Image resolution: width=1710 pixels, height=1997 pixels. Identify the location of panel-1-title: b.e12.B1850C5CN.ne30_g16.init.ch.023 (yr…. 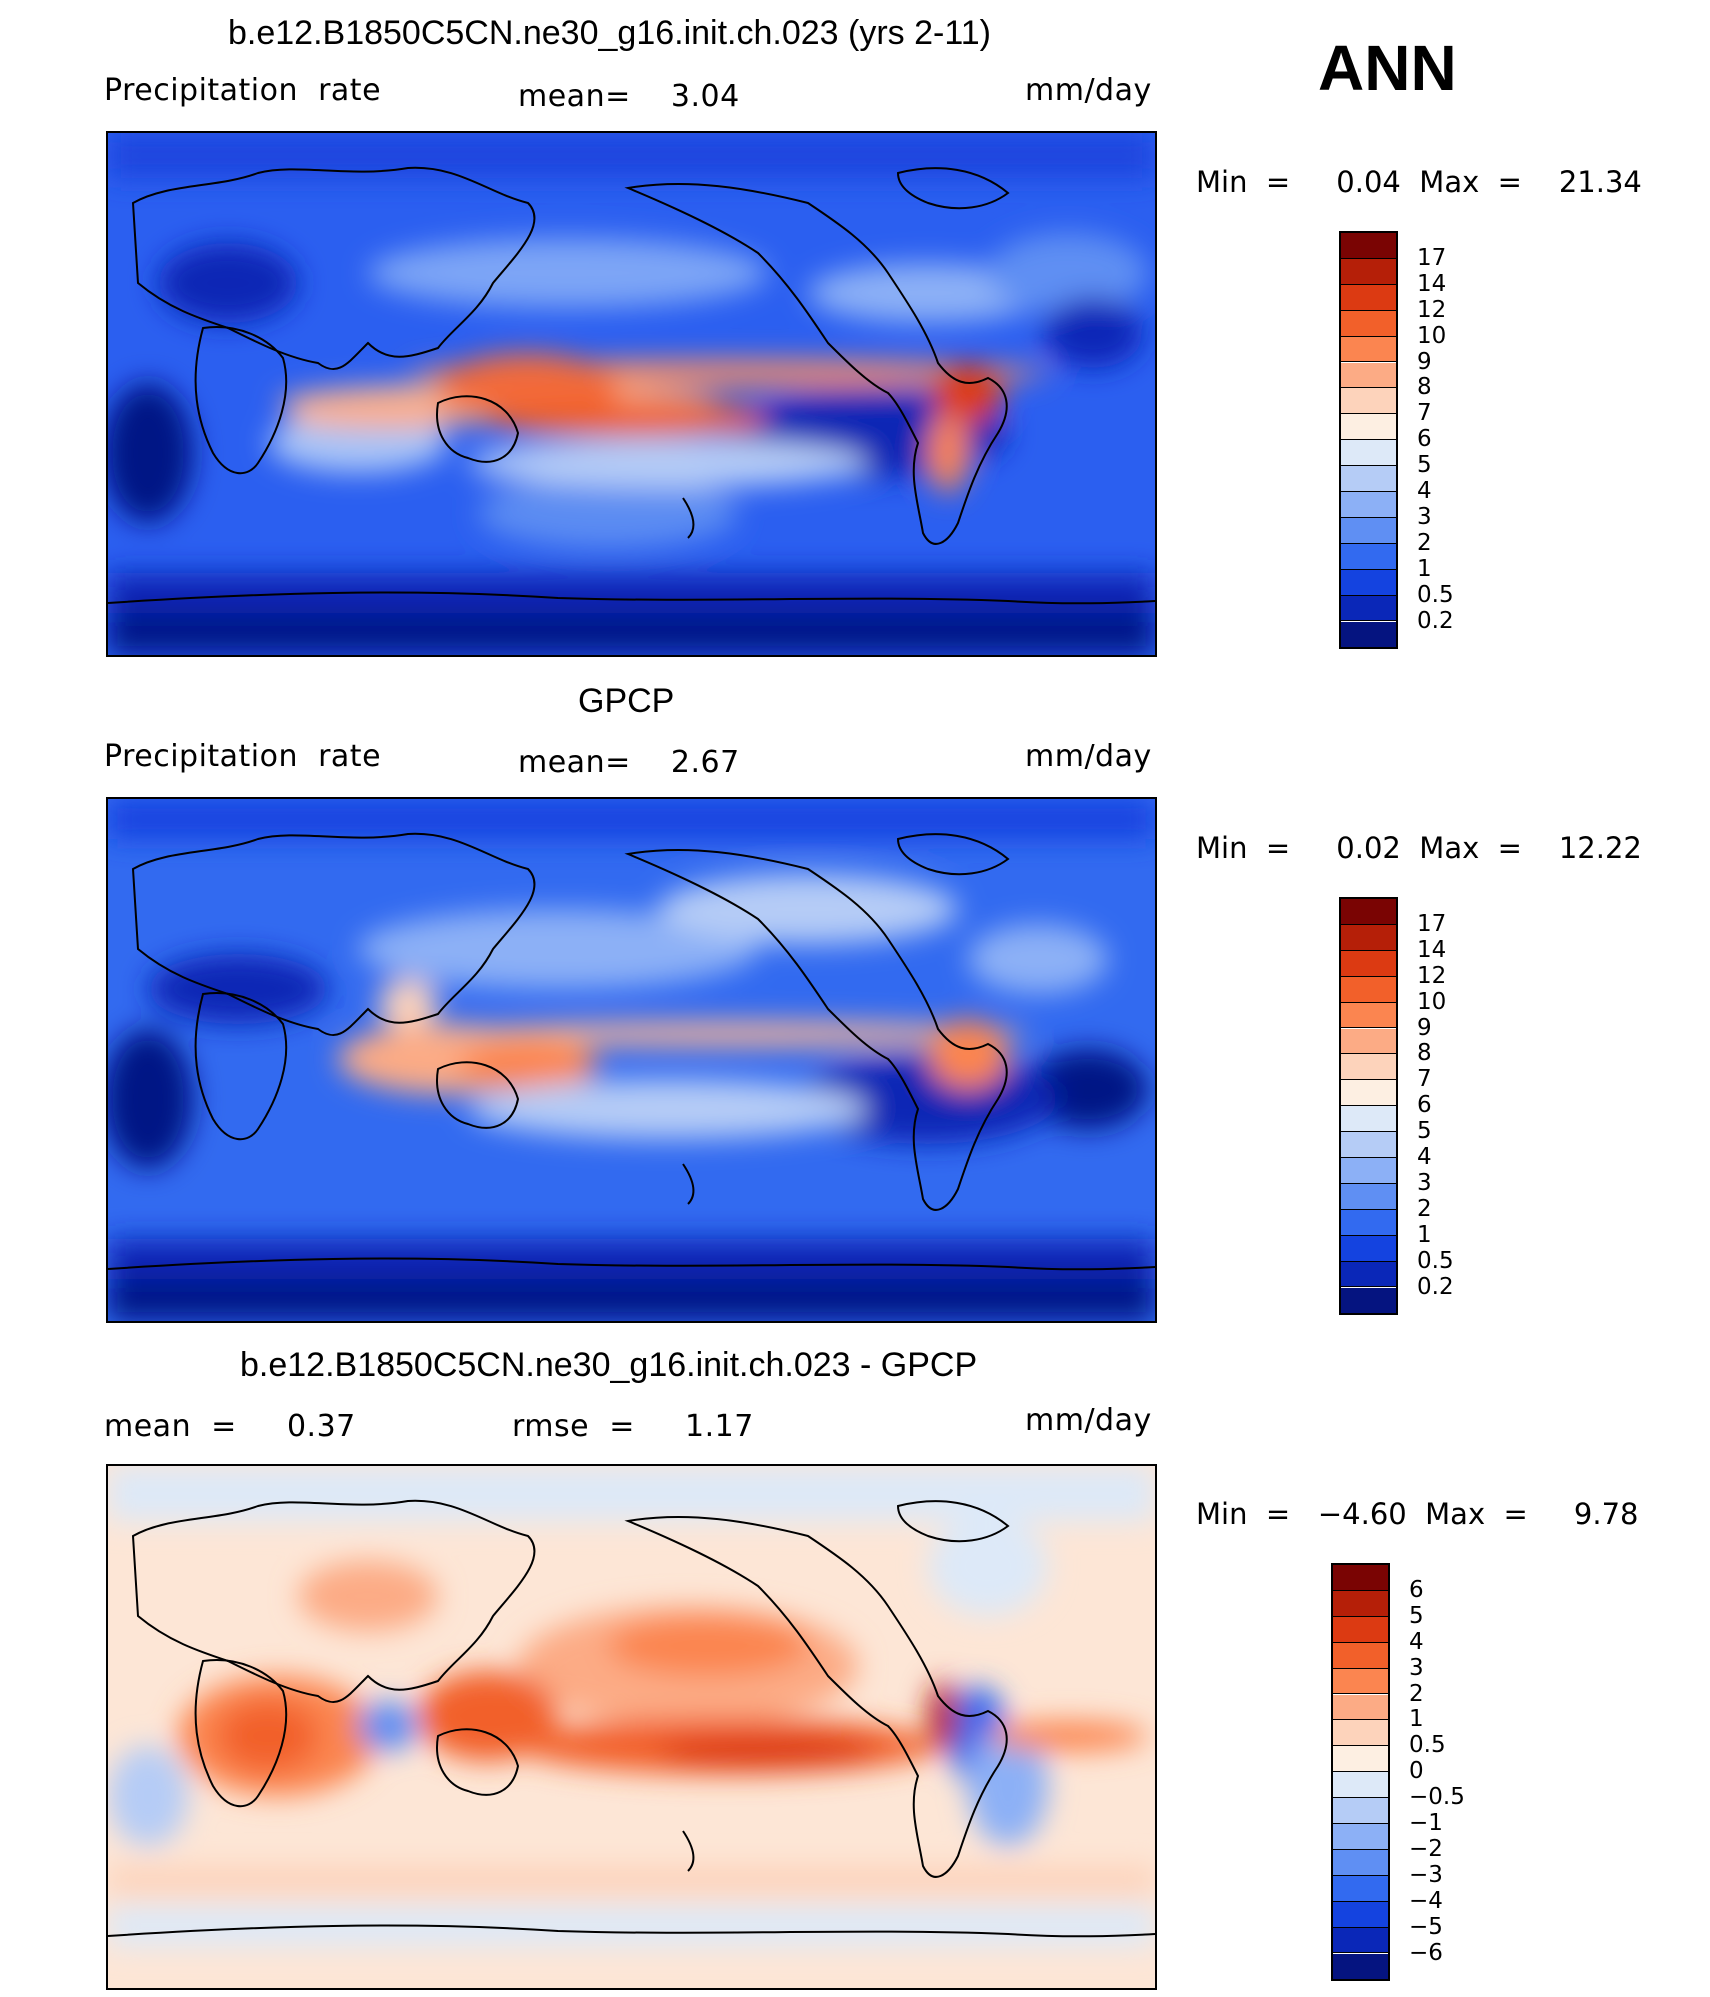
(609, 33).